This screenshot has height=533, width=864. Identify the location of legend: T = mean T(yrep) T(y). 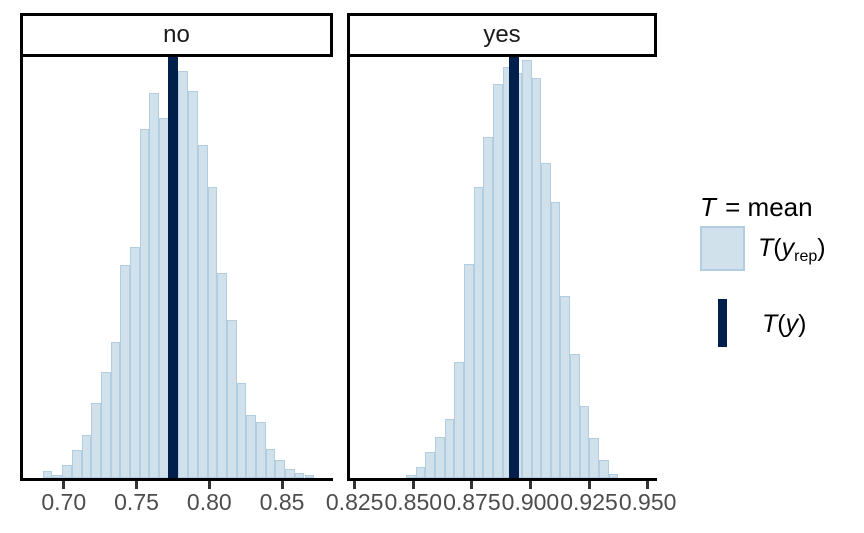
(781, 274).